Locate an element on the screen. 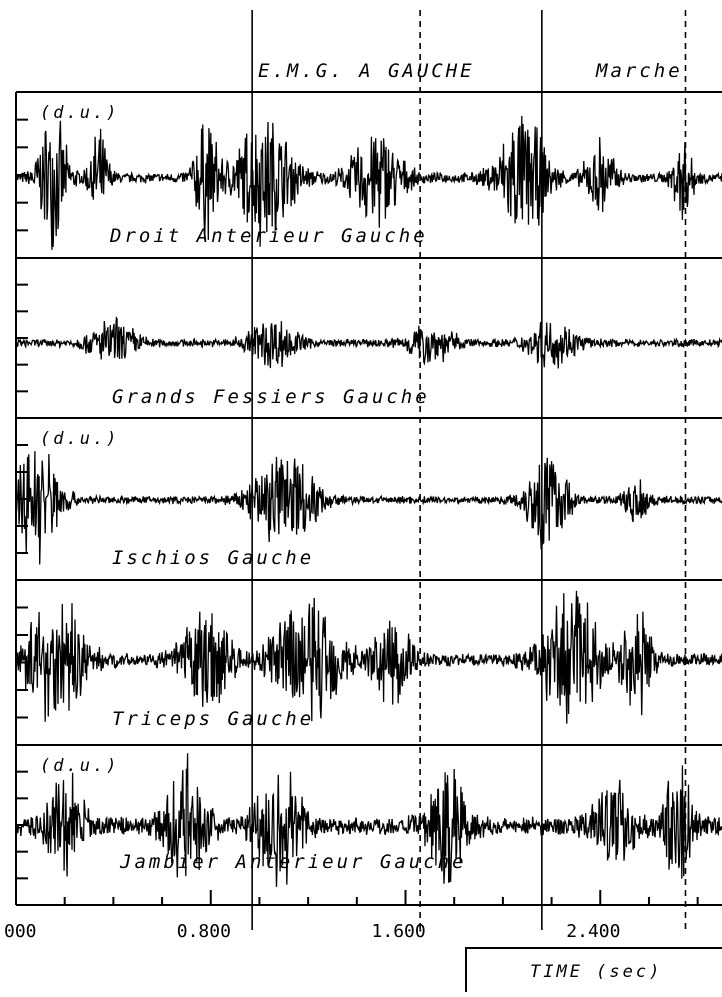 This screenshot has height=997, width=722. chart-title: E.M.G. A GAUCHE is located at coordinates (366, 71).